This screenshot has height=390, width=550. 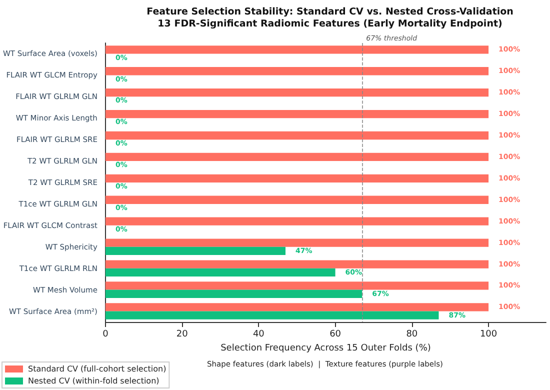 What do you see at coordinates (258, 335) in the screenshot?
I see `x-tick-label: 40` at bounding box center [258, 335].